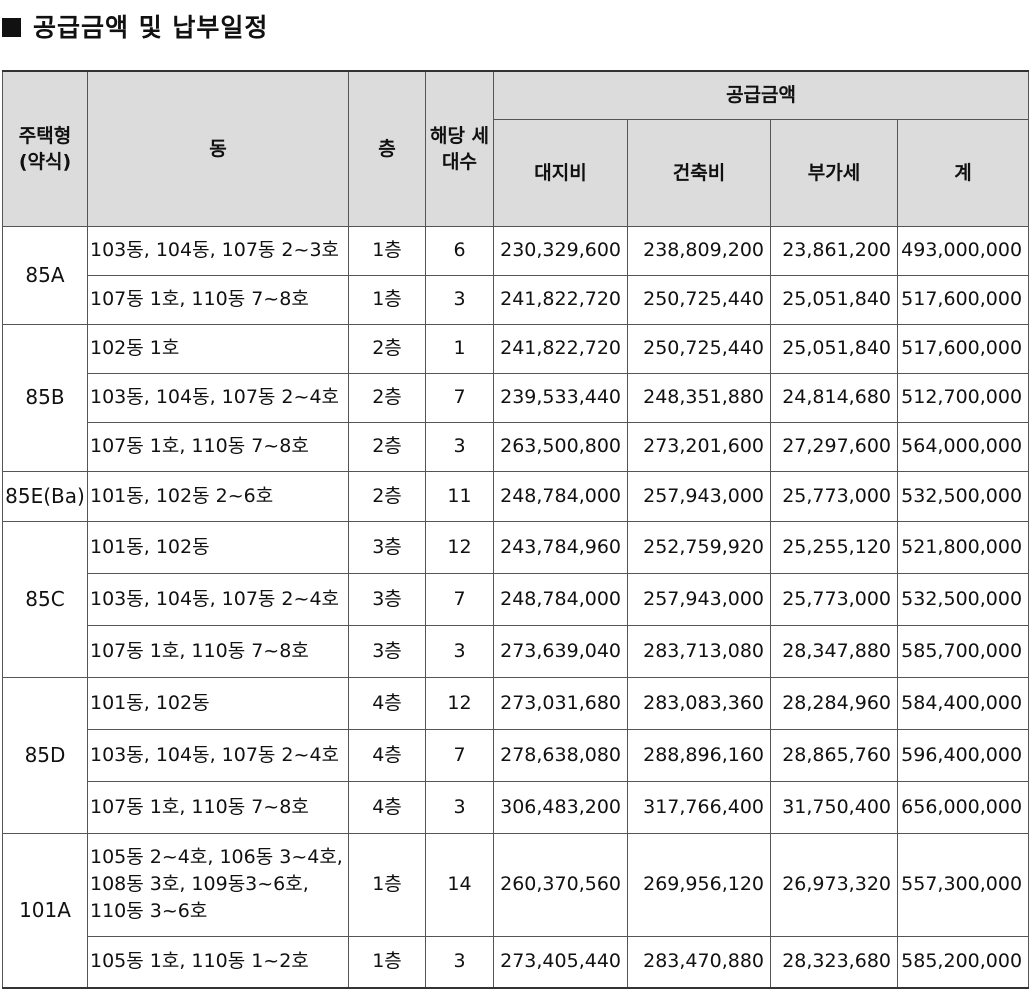  What do you see at coordinates (459, 397) in the screenshot?
I see `units-cell: 7` at bounding box center [459, 397].